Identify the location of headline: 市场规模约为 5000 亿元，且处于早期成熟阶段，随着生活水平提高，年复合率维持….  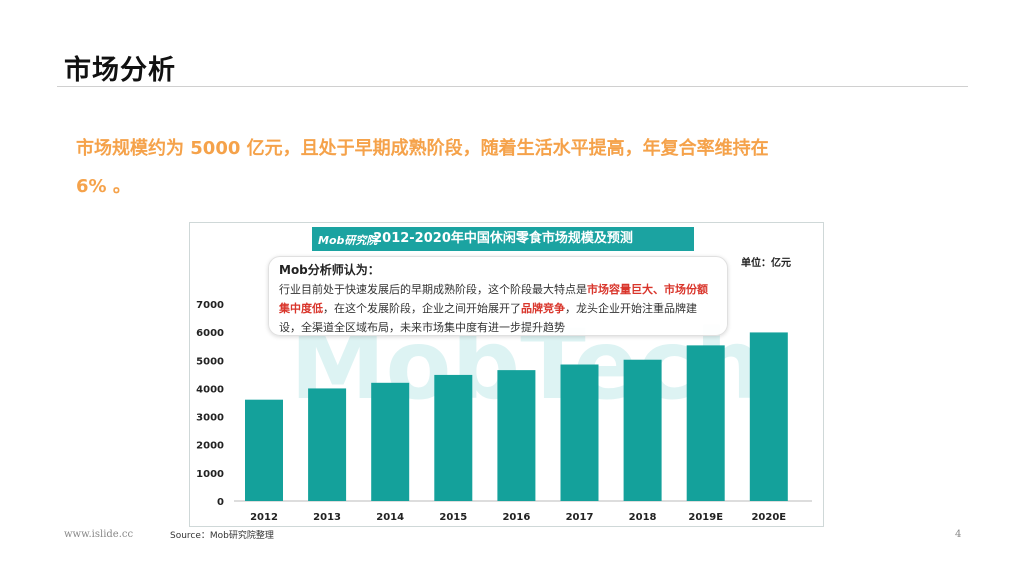
(496, 168).